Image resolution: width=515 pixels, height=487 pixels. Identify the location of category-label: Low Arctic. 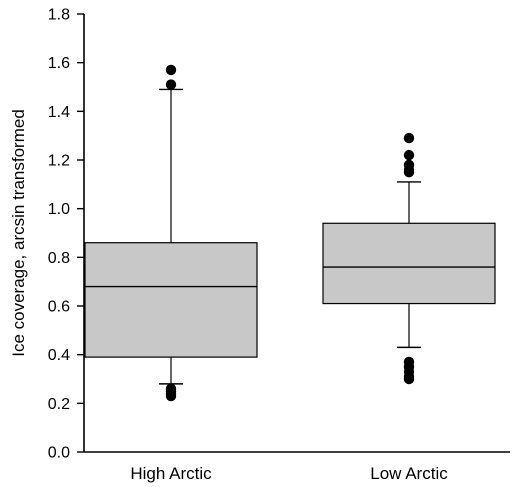
(409, 473).